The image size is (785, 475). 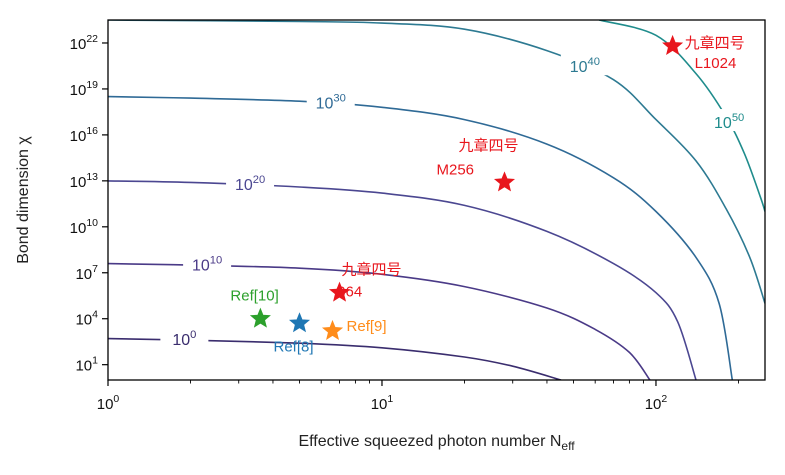 I want to click on point-label-s64: S64, so click(x=349, y=292).